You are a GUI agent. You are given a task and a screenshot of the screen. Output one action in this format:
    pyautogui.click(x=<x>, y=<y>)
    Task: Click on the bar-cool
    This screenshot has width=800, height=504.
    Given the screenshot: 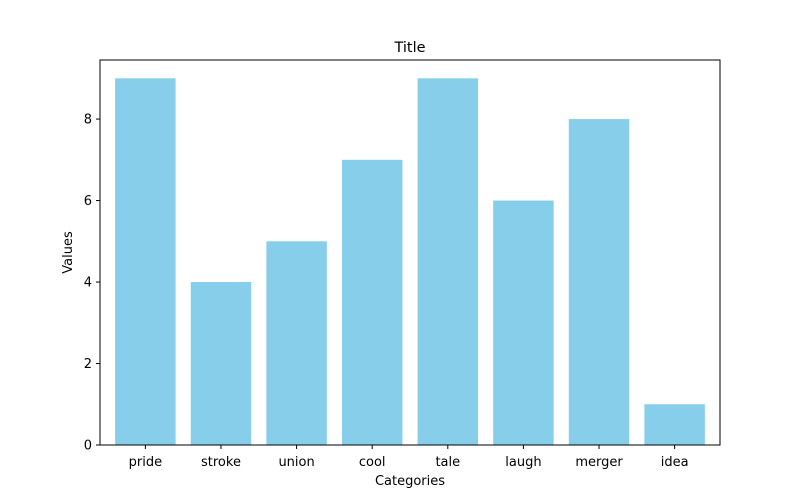 What is the action you would take?
    pyautogui.click(x=372, y=302)
    